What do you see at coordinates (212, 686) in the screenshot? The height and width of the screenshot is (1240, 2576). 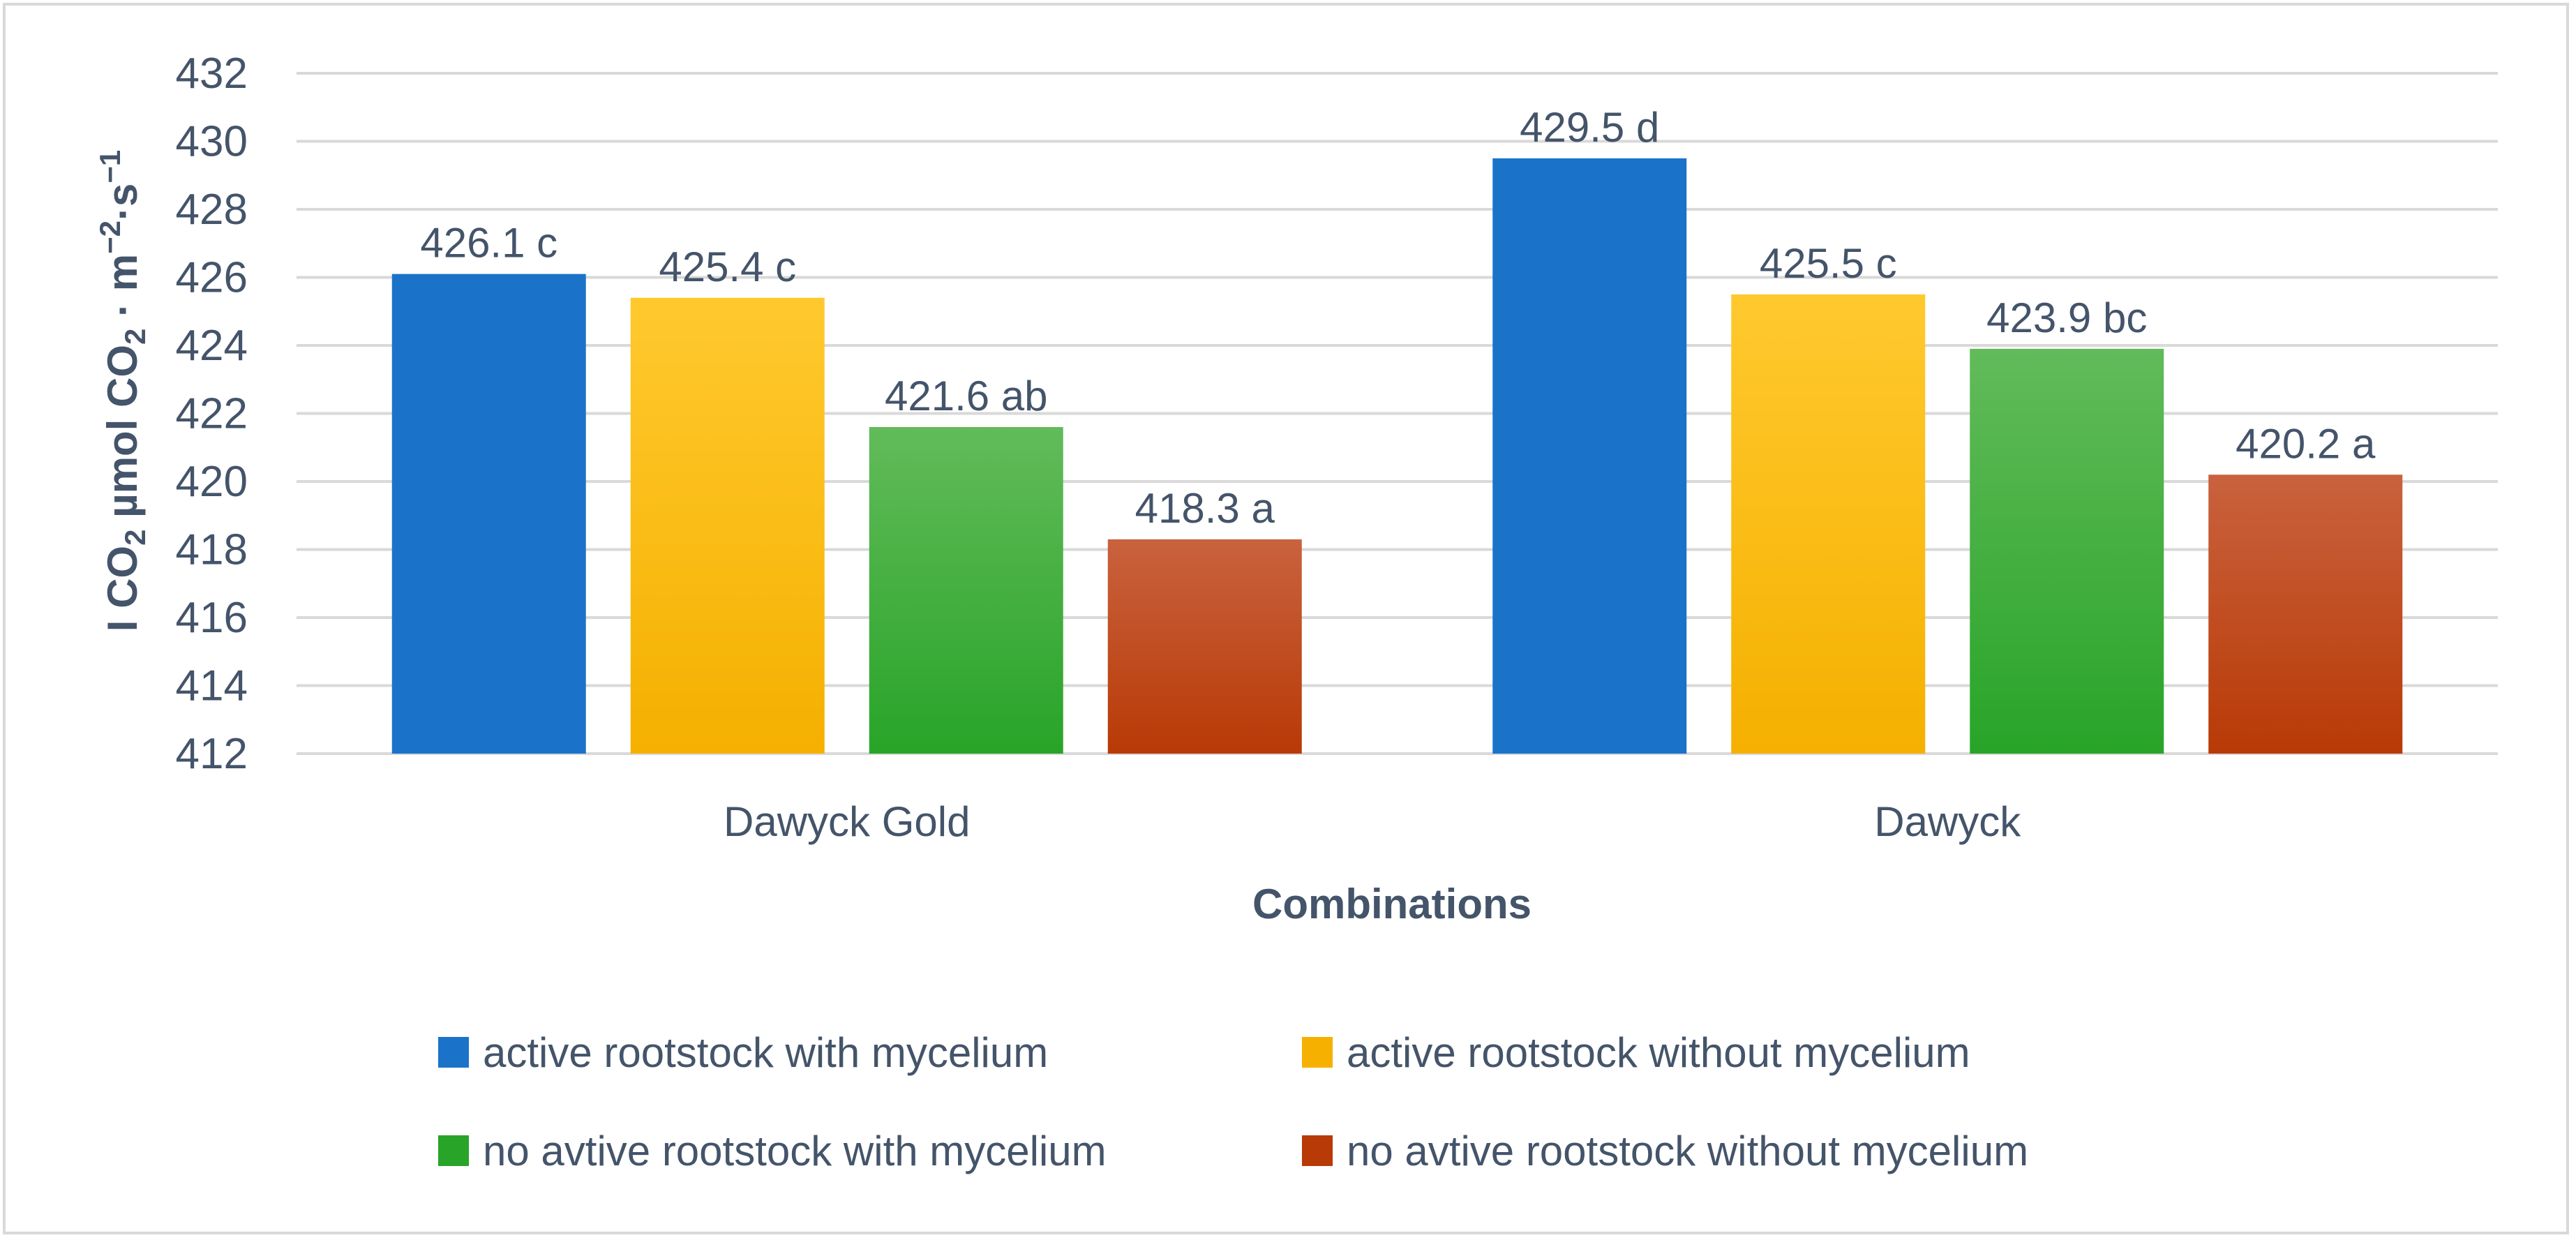 I see `y-tick-label: 414` at bounding box center [212, 686].